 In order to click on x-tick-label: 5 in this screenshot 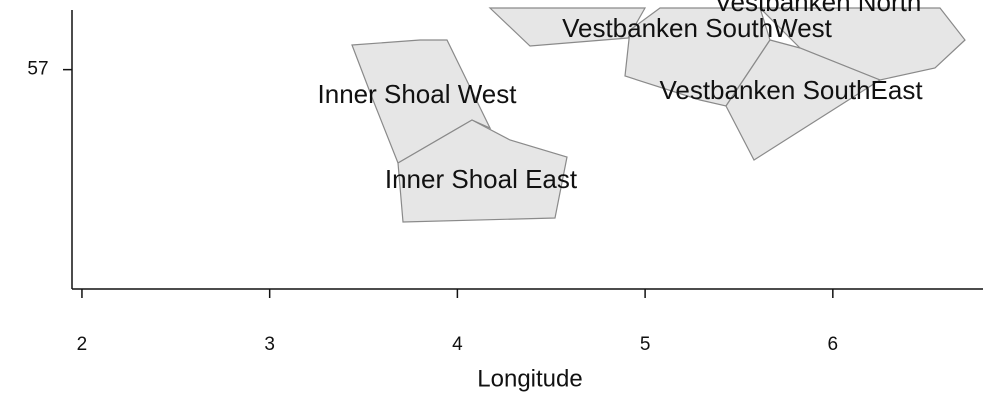, I will do `click(645, 344)`.